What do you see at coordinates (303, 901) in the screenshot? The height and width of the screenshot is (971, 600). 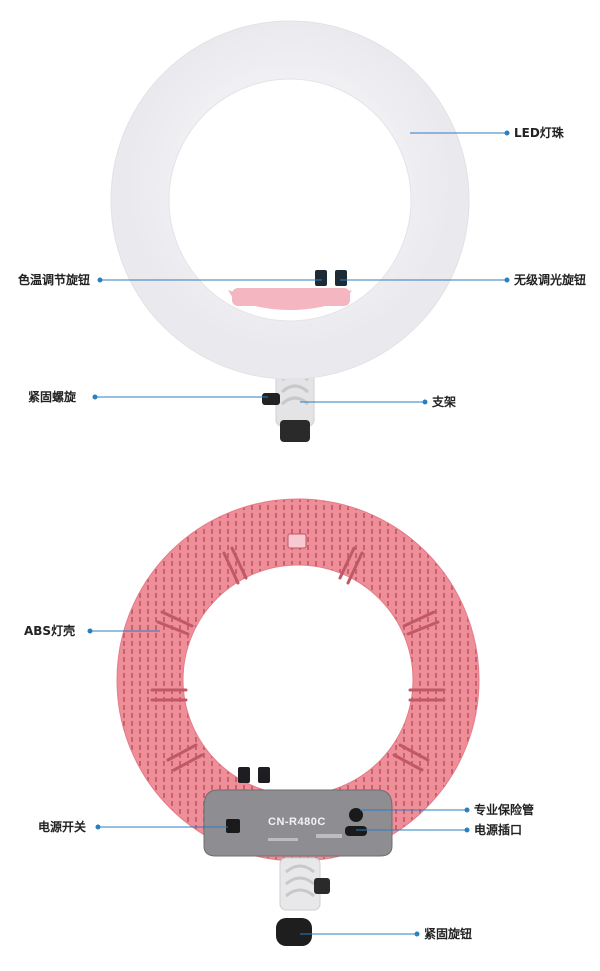 I see `back-bracket` at bounding box center [303, 901].